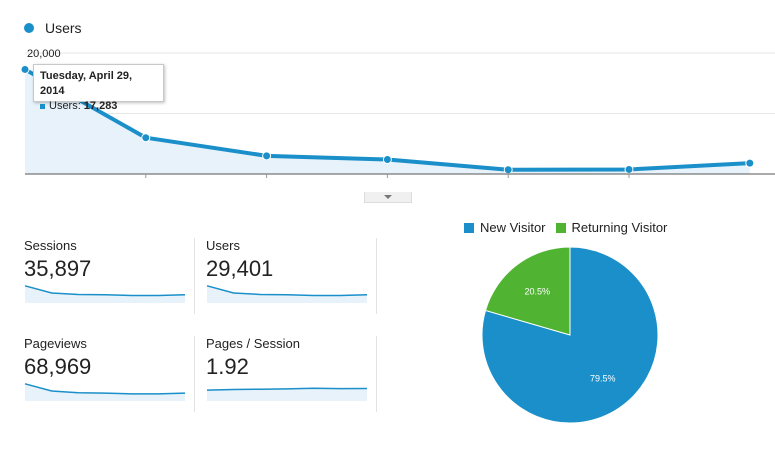 This screenshot has width=775, height=450. What do you see at coordinates (223, 245) in the screenshot?
I see `metric-label: Users` at bounding box center [223, 245].